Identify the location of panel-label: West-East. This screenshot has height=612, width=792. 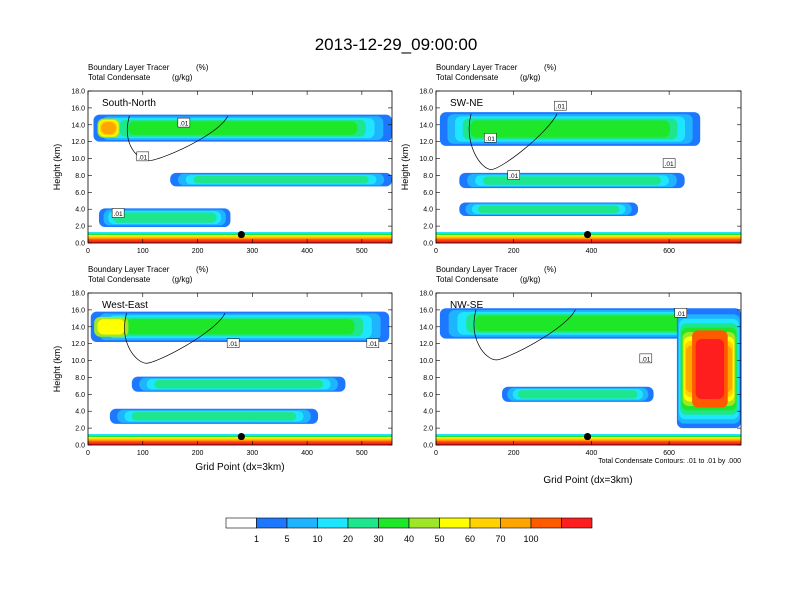
(125, 305).